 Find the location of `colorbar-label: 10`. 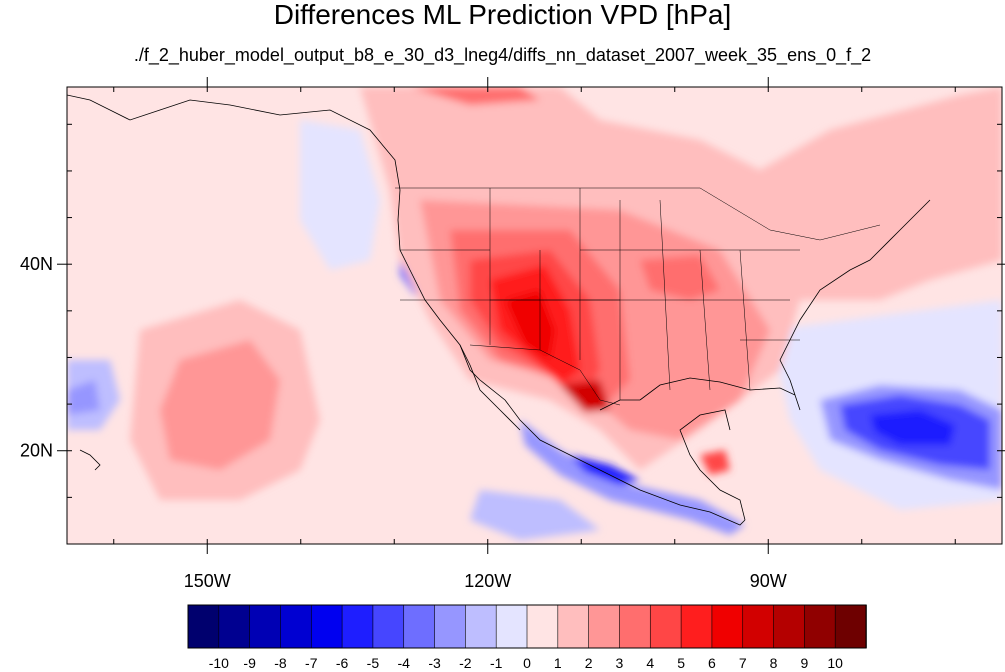

colorbar-label: 10 is located at coordinates (835, 663).